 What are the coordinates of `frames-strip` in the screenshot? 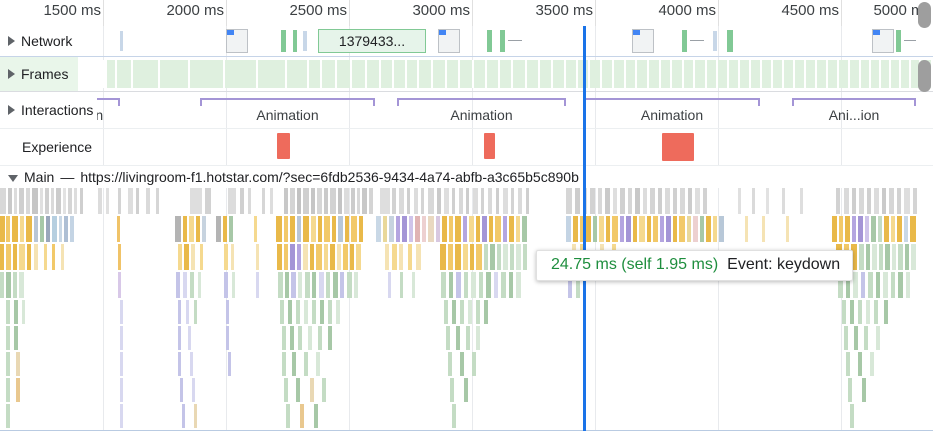 It's located at (466, 74).